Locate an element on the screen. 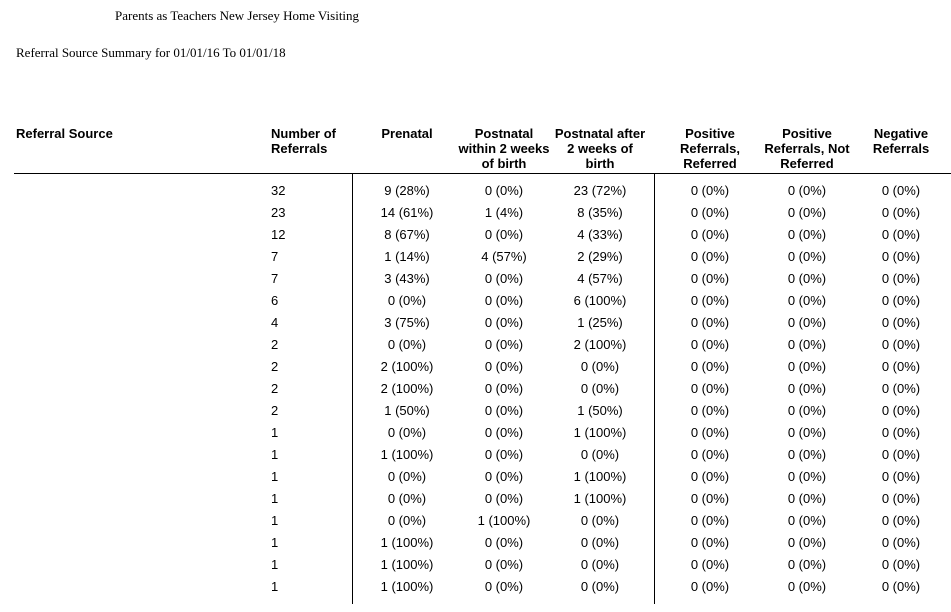 This screenshot has height=612, width=951. table-row: 7 1 (14%) 4 (57%) 2 (29%) 0 (0%) 0 (0%) 0 (0%) is located at coordinates (482, 257).